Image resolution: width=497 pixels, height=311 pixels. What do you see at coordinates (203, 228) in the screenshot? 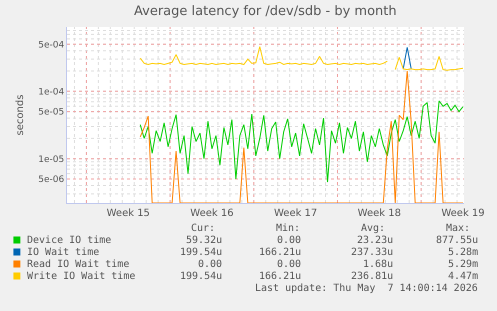
I see `text: Cur:` at bounding box center [203, 228].